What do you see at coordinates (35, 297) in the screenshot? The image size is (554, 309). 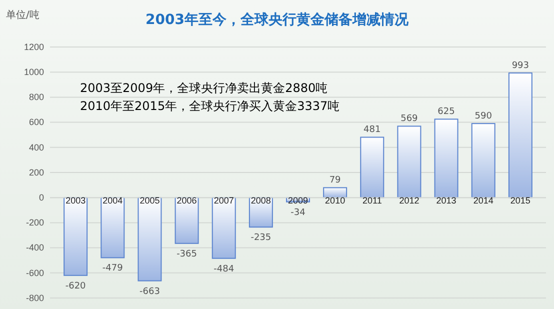 I see `y-tick-label: -800` at bounding box center [35, 297].